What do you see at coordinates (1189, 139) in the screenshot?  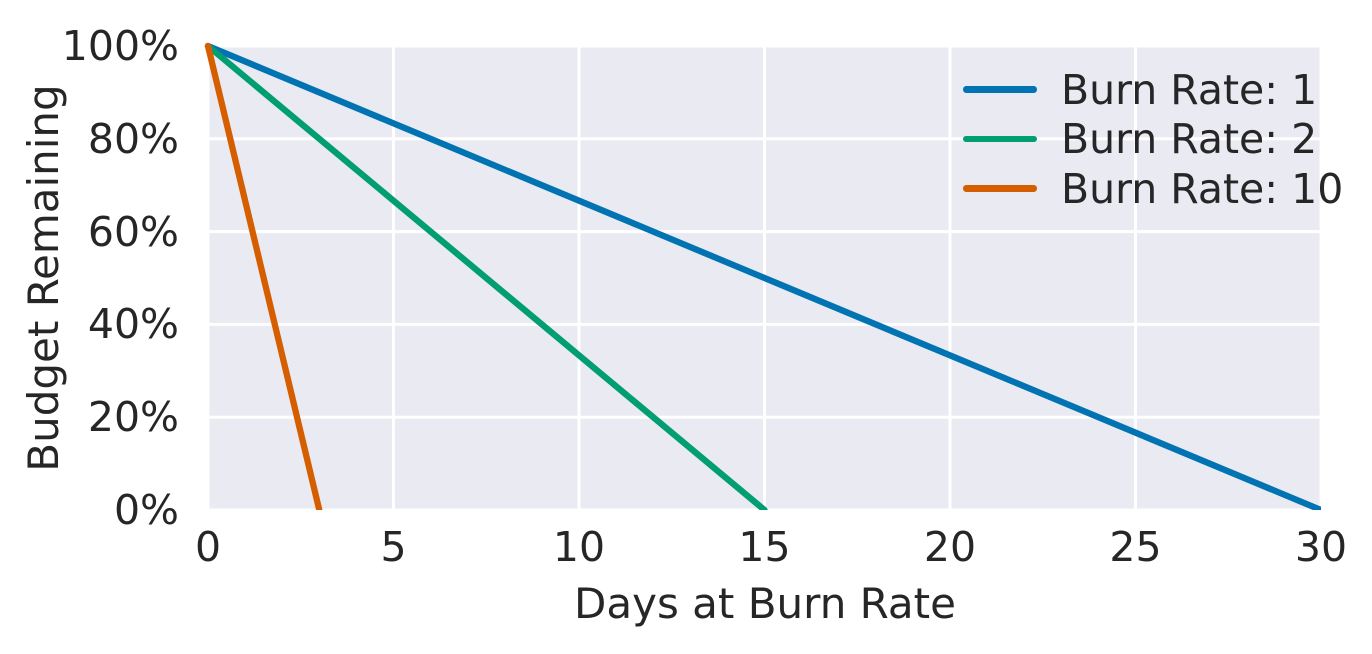 I see `legend-label: Burn Rate: 2` at bounding box center [1189, 139].